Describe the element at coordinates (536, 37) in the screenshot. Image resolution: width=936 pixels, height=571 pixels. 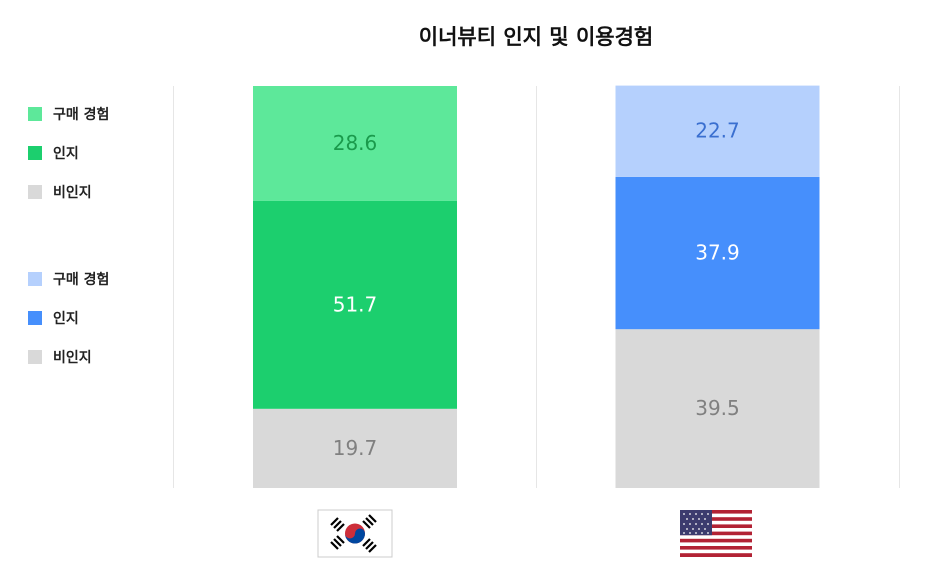
I see `chart-title: 이너뷰티 인지 및 이용경험` at that location.